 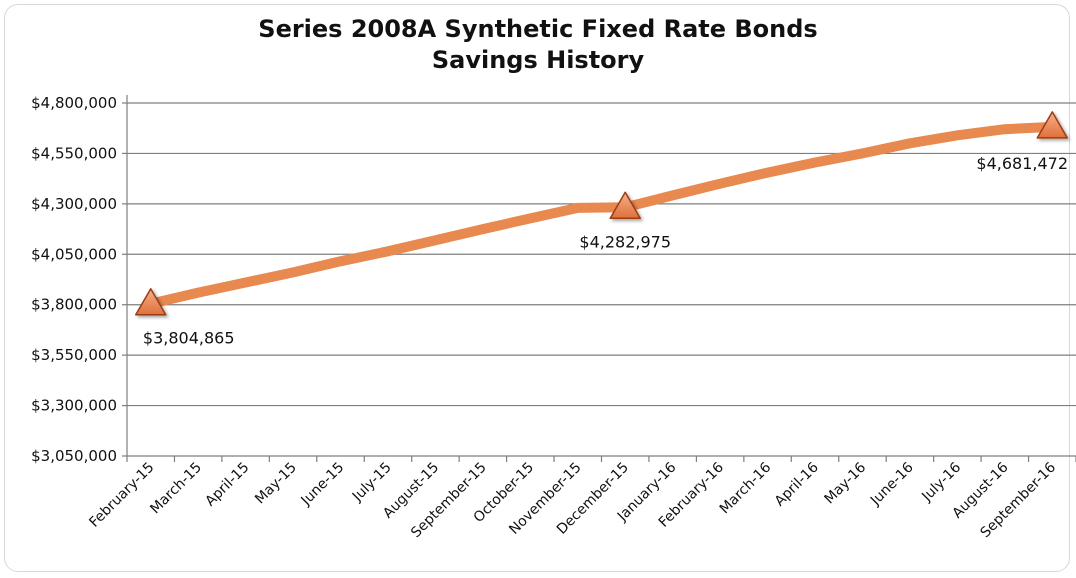 What do you see at coordinates (797, 484) in the screenshot?
I see `x-tick-label: April-16` at bounding box center [797, 484].